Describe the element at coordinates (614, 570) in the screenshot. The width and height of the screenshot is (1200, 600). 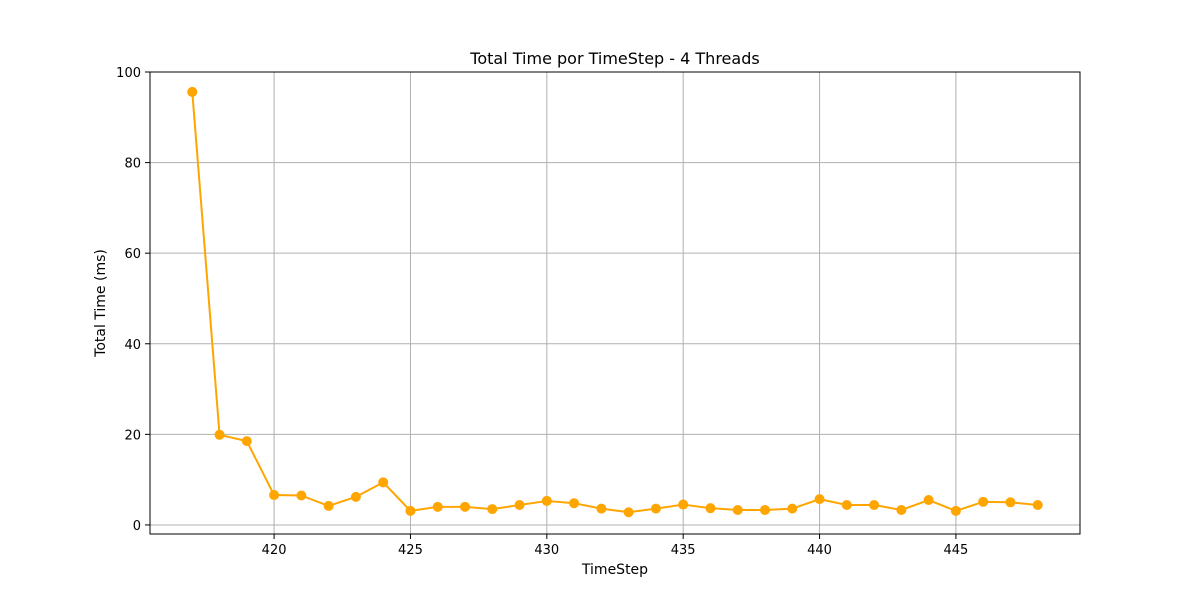
I see `x-axis-label: TimeStep` at that location.